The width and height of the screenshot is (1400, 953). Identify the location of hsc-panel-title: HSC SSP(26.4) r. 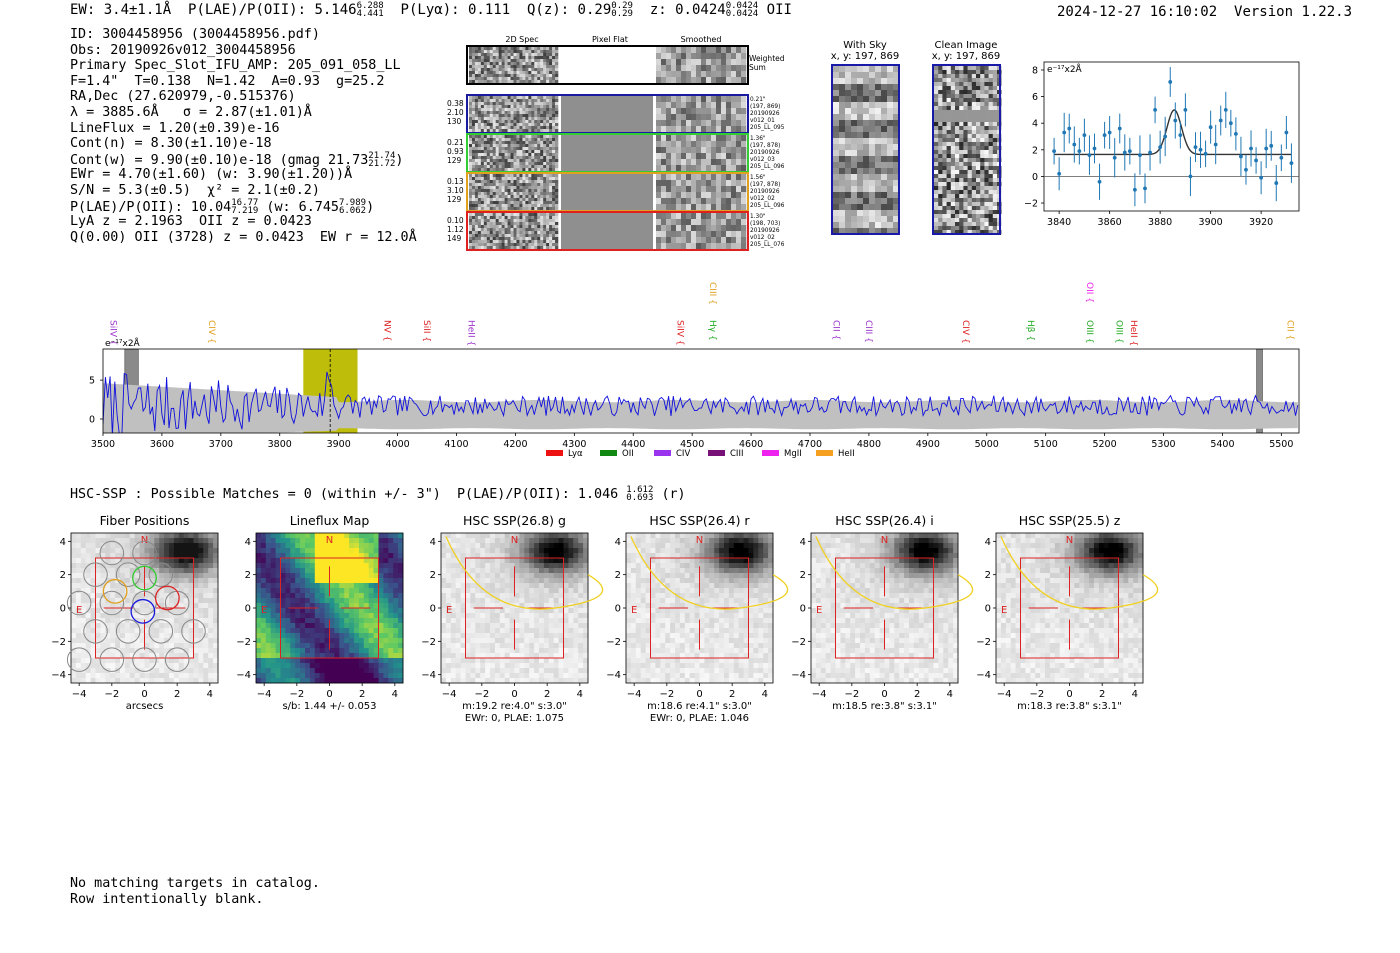
(699, 520).